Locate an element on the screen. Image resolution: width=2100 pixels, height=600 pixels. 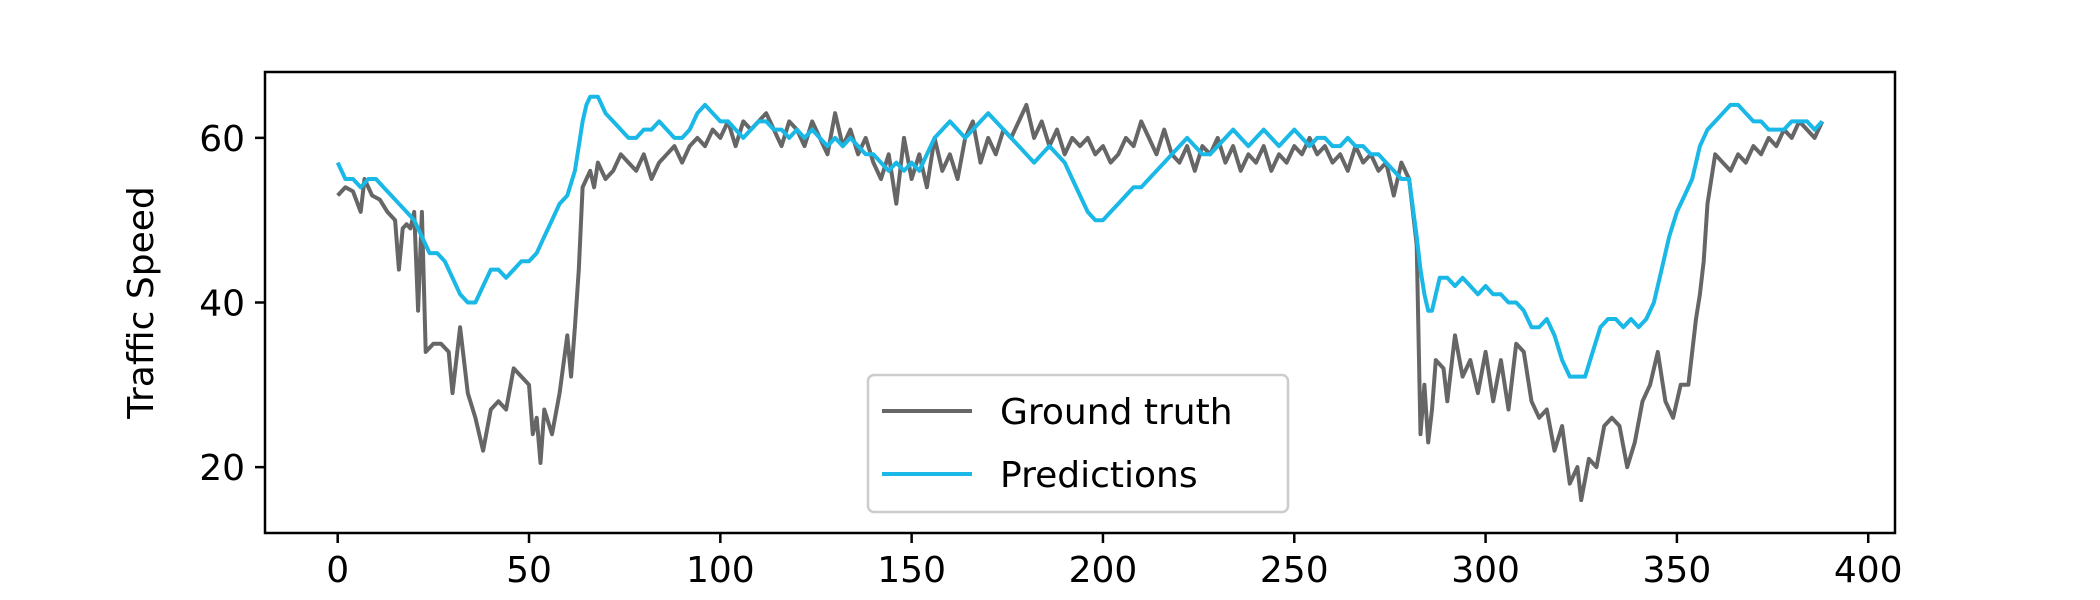
y-axis-label: Traffic Speed is located at coordinates (141, 302).